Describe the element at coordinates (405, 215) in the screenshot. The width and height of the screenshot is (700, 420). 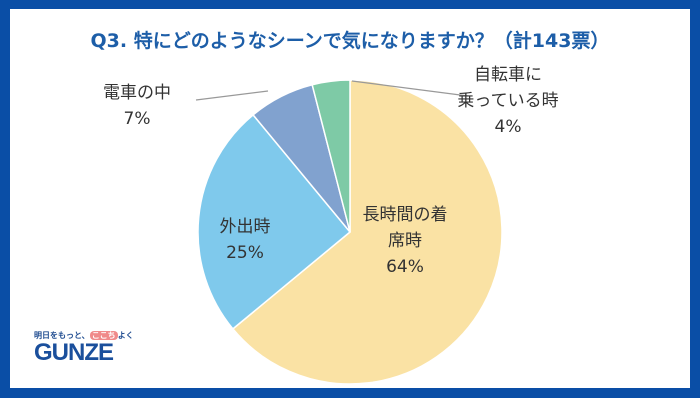
I see `slice-label: 長時間の着` at that location.